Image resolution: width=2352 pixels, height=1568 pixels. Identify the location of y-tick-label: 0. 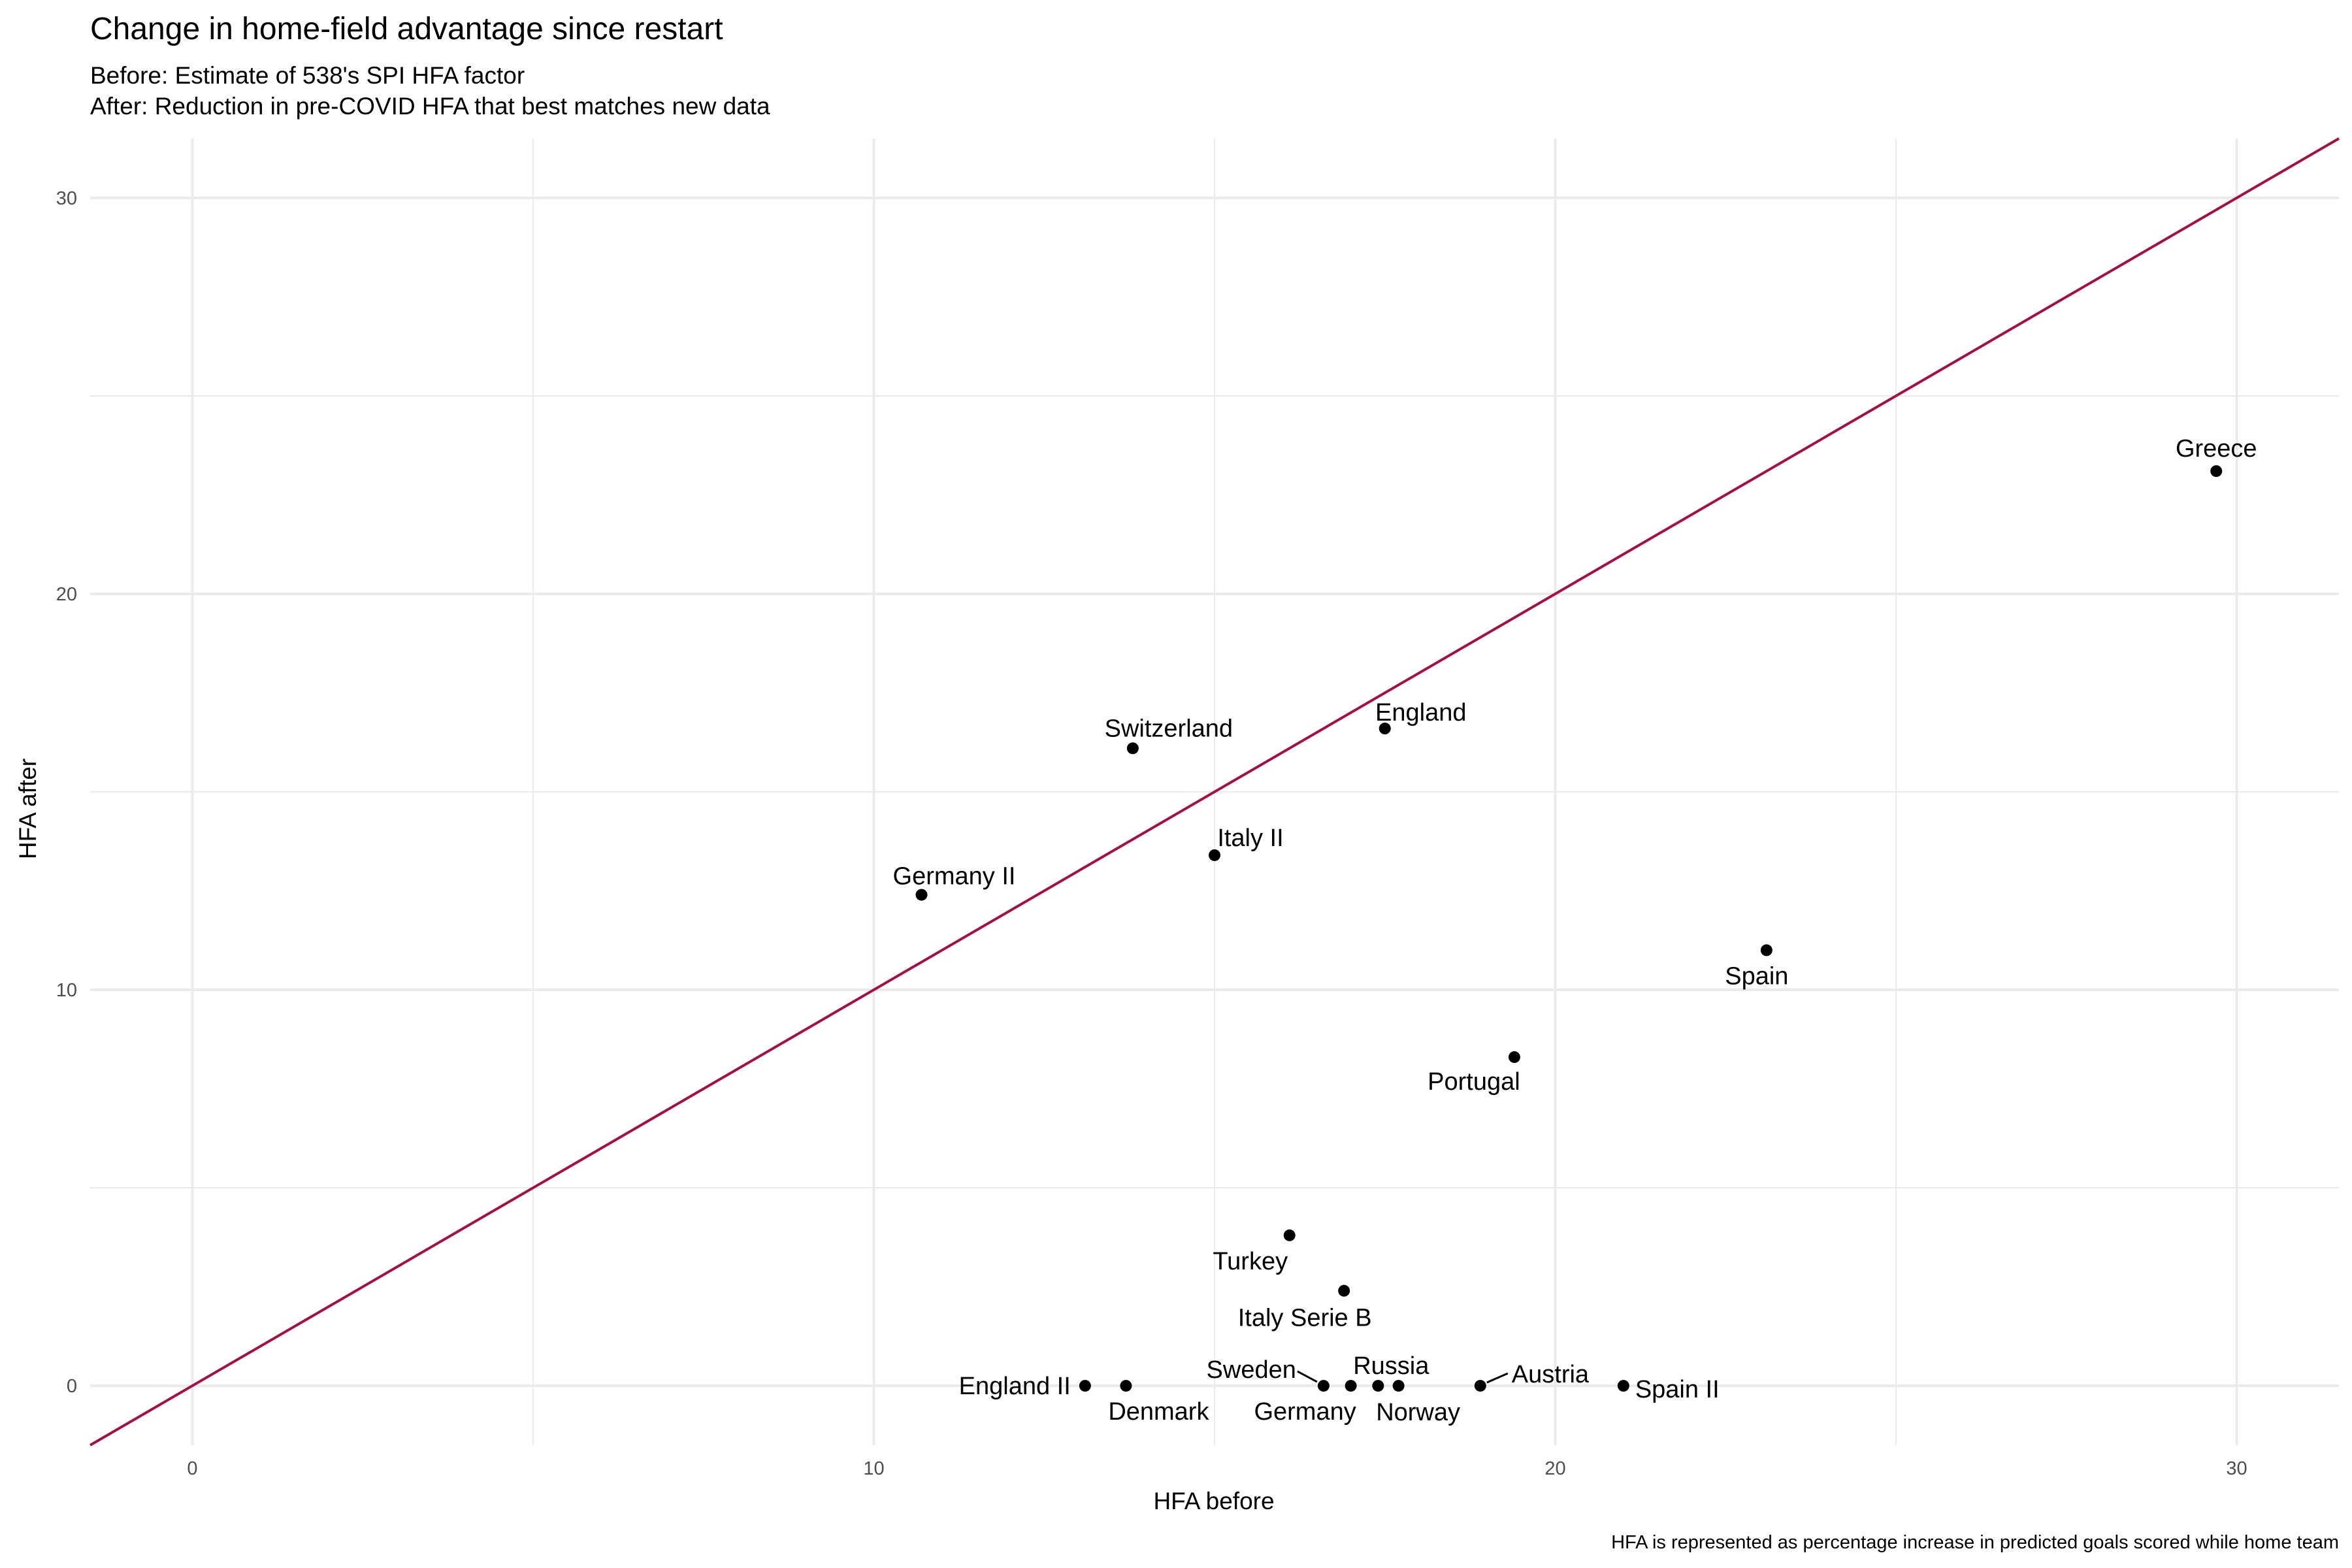
(72, 1386).